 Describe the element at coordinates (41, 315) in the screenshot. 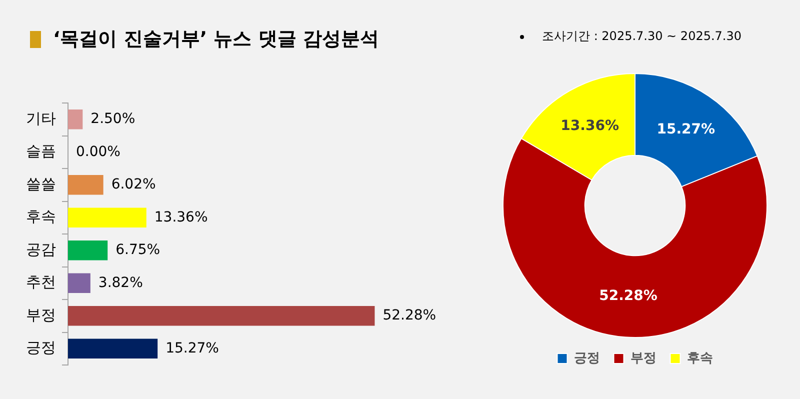

I see `y-tick-label: 부정` at that location.